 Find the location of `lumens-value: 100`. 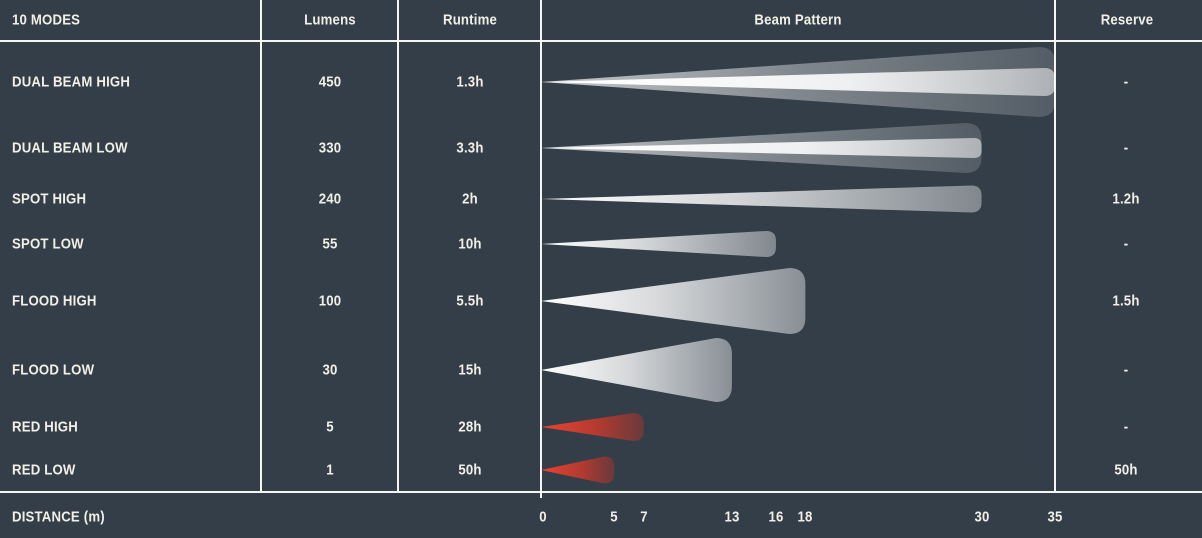

lumens-value: 100 is located at coordinates (330, 301).